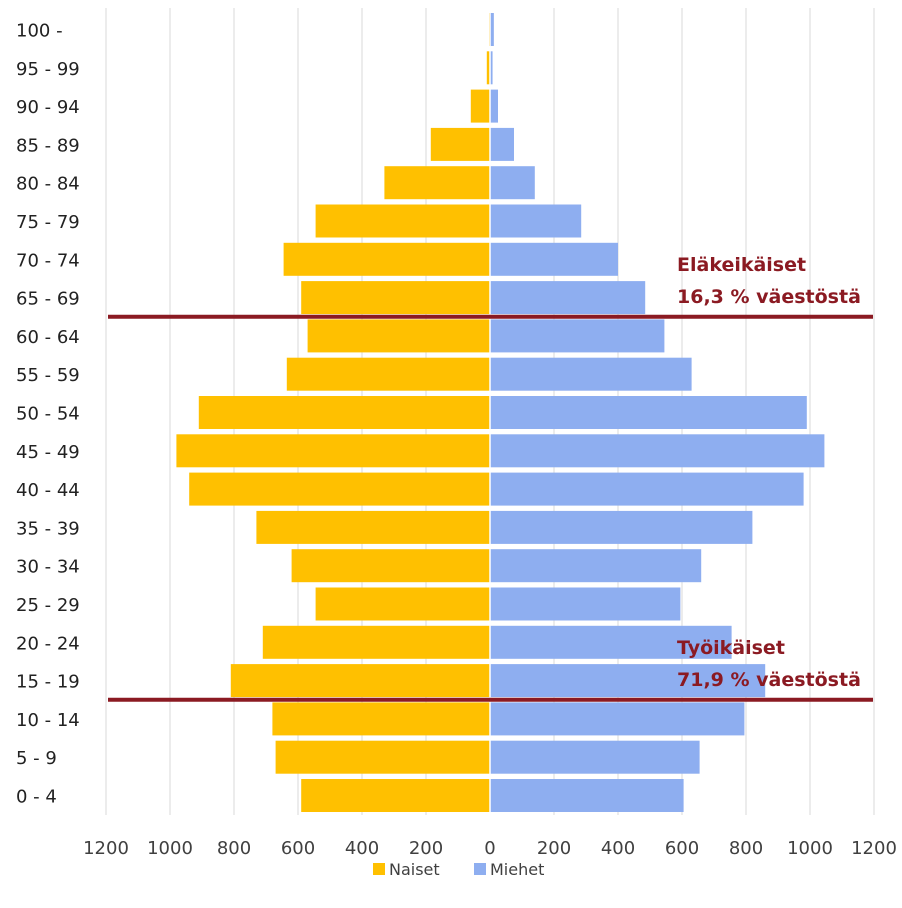 The width and height of the screenshot is (902, 908). What do you see at coordinates (48, 69) in the screenshot?
I see `category-label: 95 - 99` at bounding box center [48, 69].